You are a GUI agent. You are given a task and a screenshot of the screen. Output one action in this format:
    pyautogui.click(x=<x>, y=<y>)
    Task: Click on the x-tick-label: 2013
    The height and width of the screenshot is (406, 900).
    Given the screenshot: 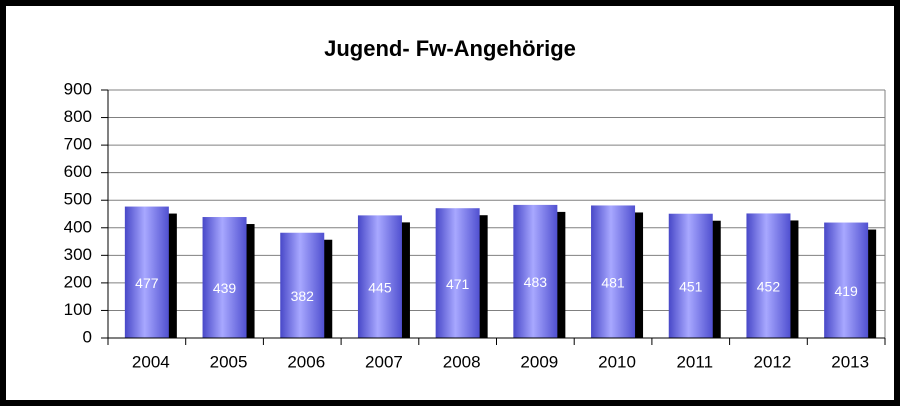 What is the action you would take?
    pyautogui.click(x=850, y=361)
    